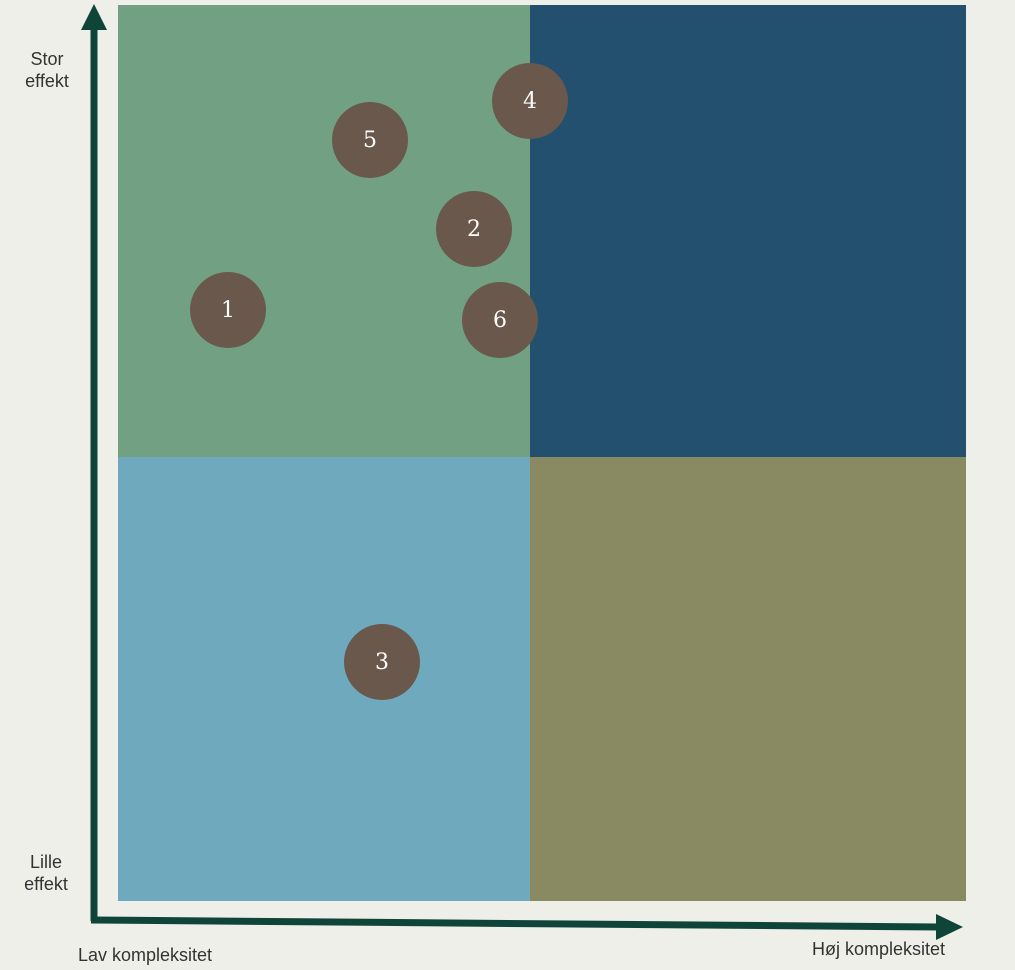 The image size is (1015, 970). I want to click on y-axis-top-label: Stor effekt, so click(47, 70).